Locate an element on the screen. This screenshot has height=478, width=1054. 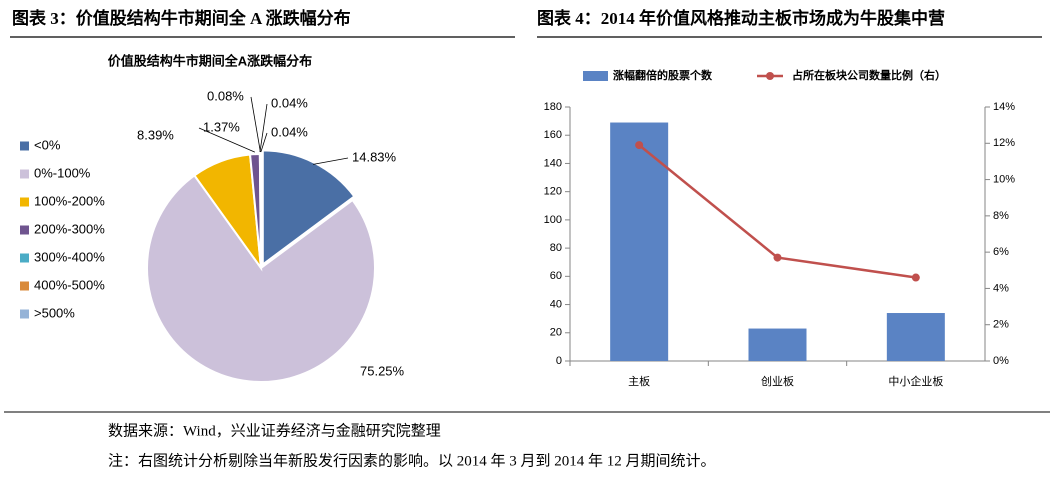
legend-label: 200%-300% is located at coordinates (69, 228).